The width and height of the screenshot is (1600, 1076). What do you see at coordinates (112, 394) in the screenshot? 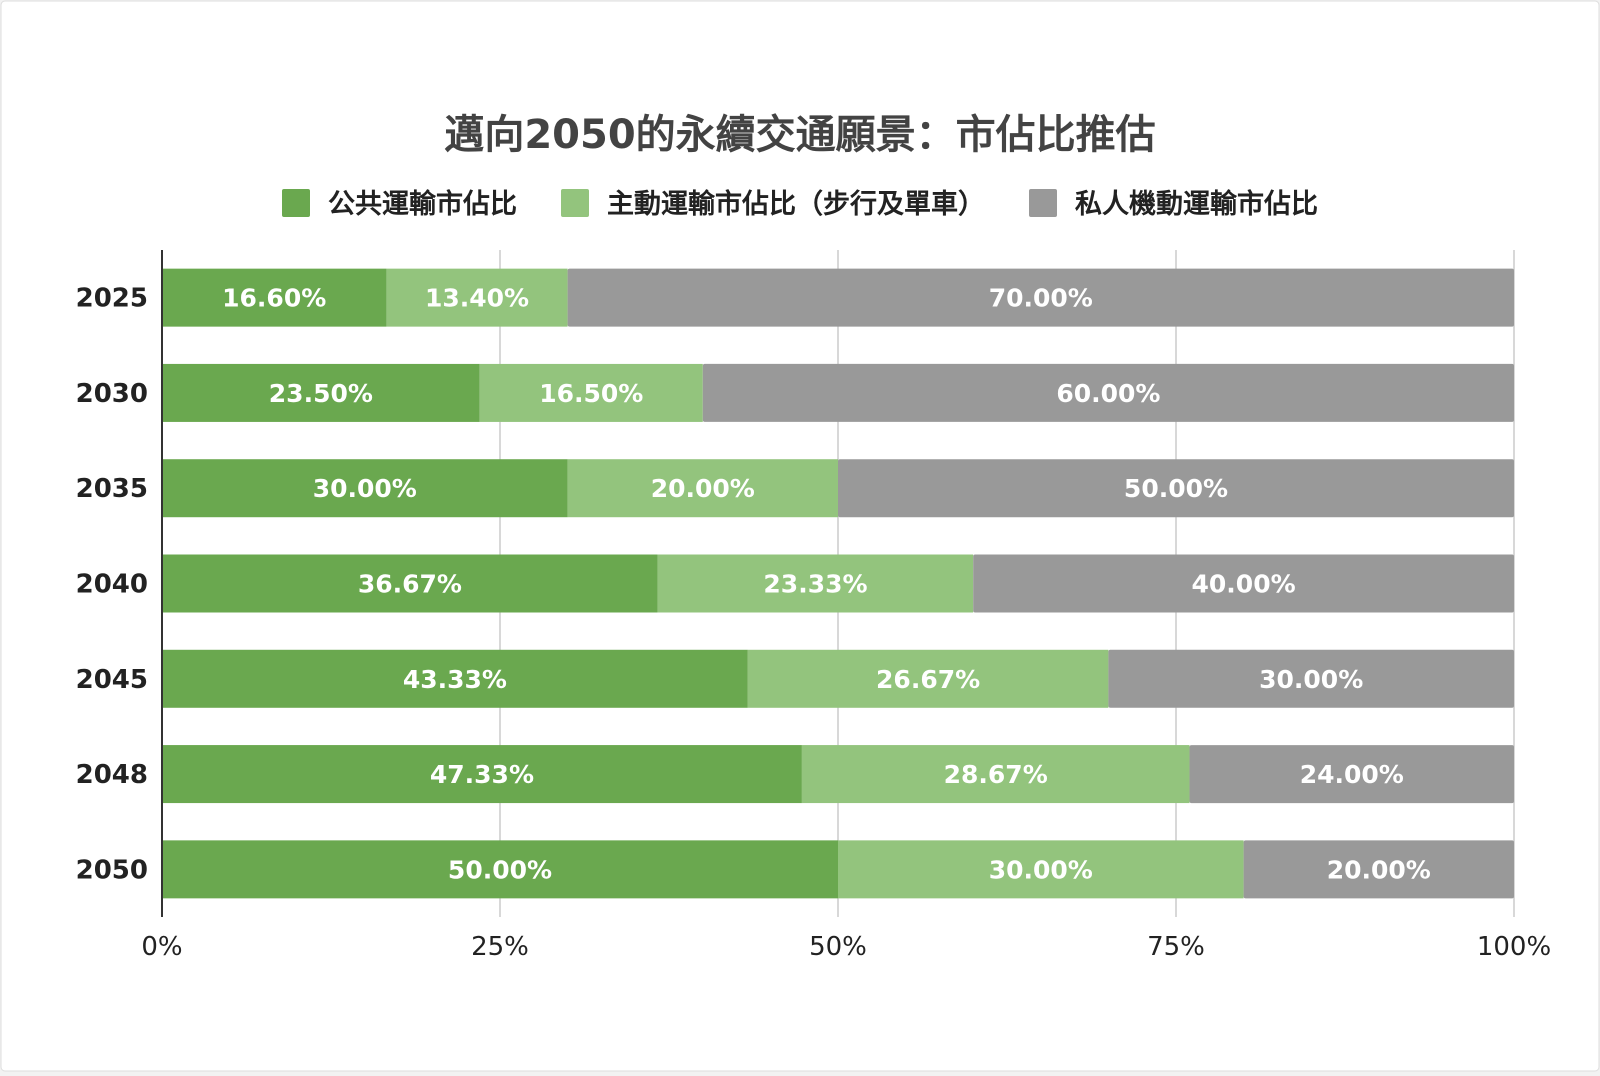
I see `y-tick-label: 2030` at bounding box center [112, 394].